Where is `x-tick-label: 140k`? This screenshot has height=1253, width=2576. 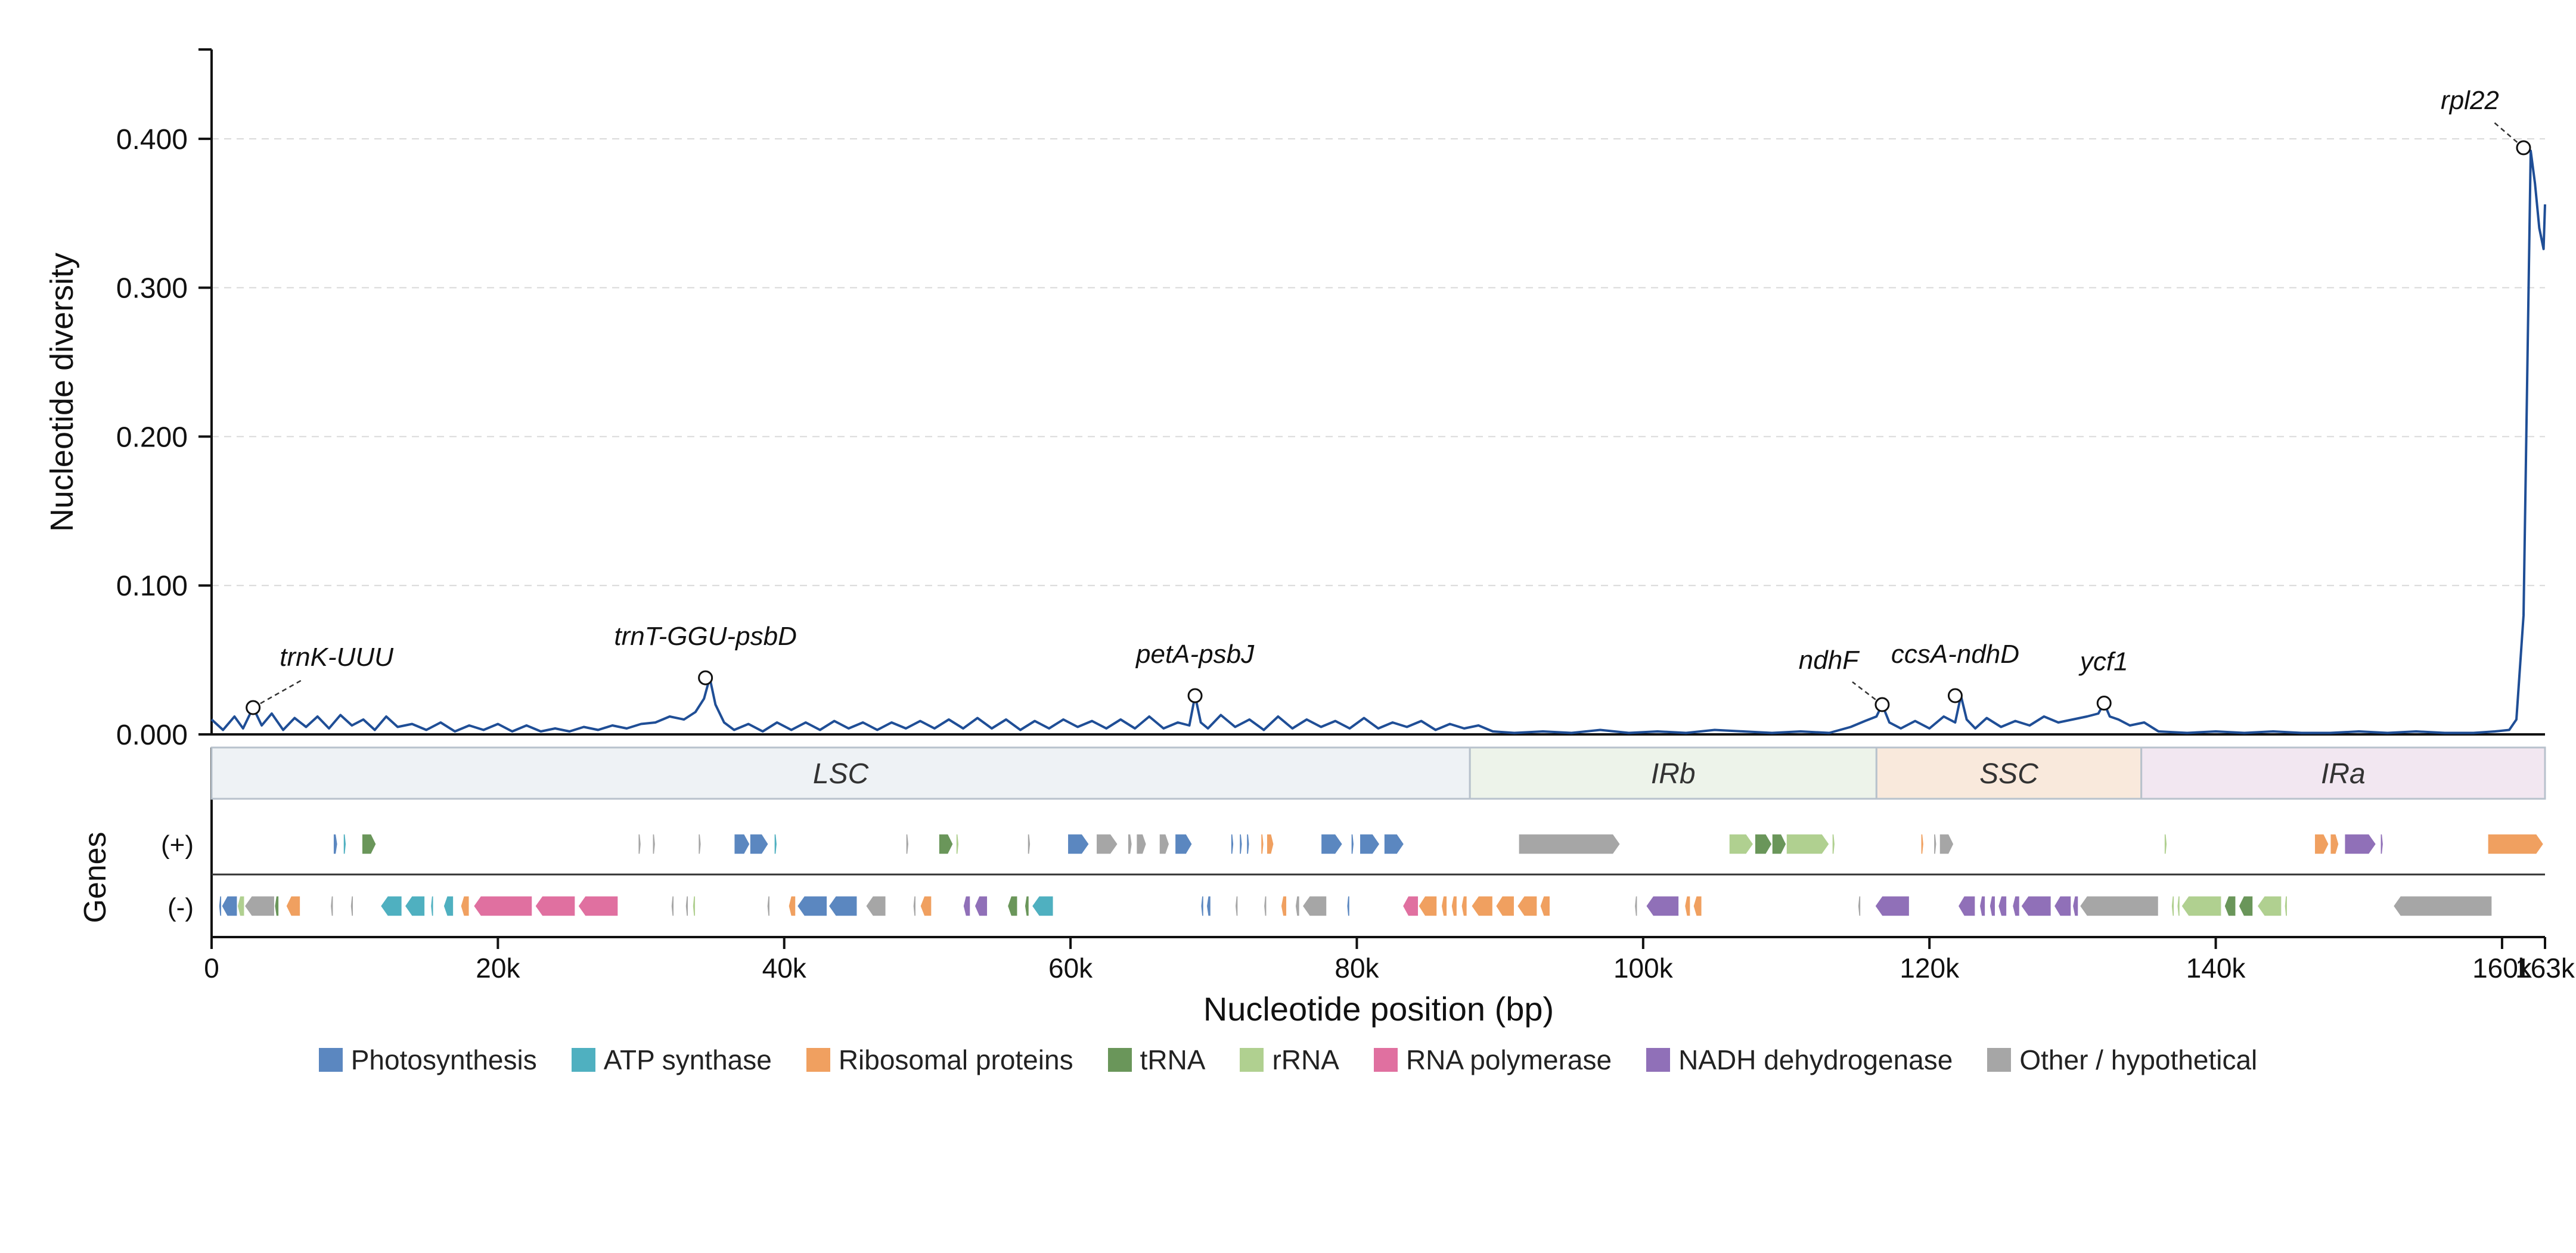
x-tick-label: 140k is located at coordinates (2216, 968).